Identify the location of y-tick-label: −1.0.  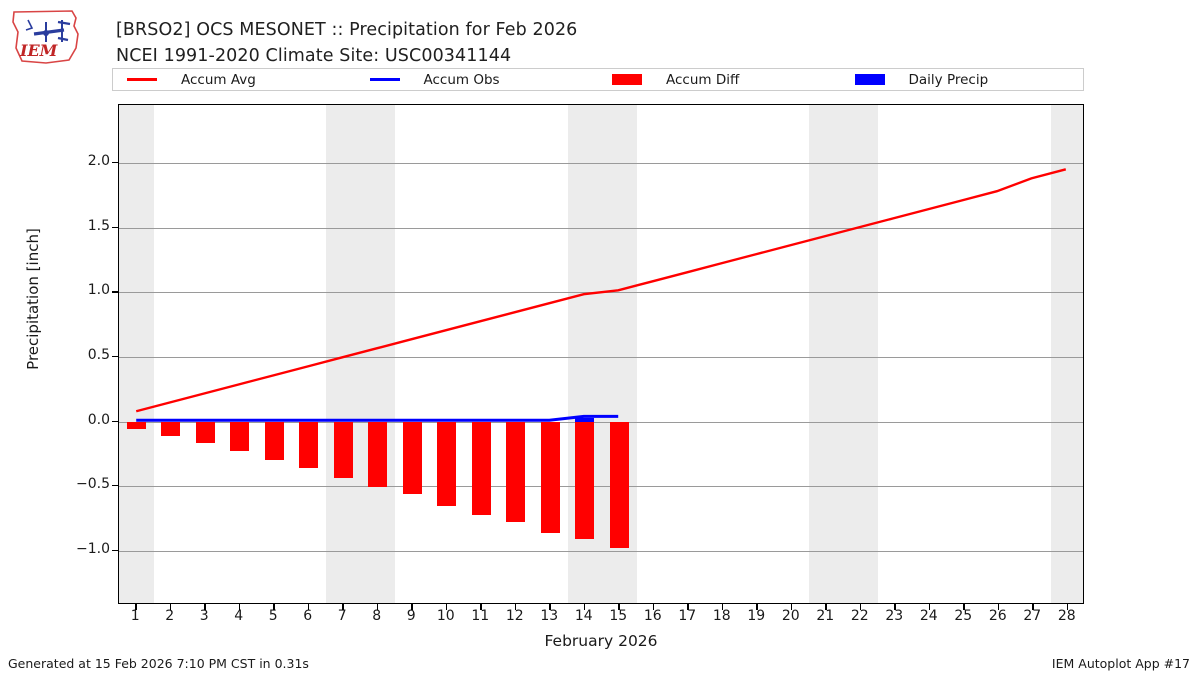
(93, 548).